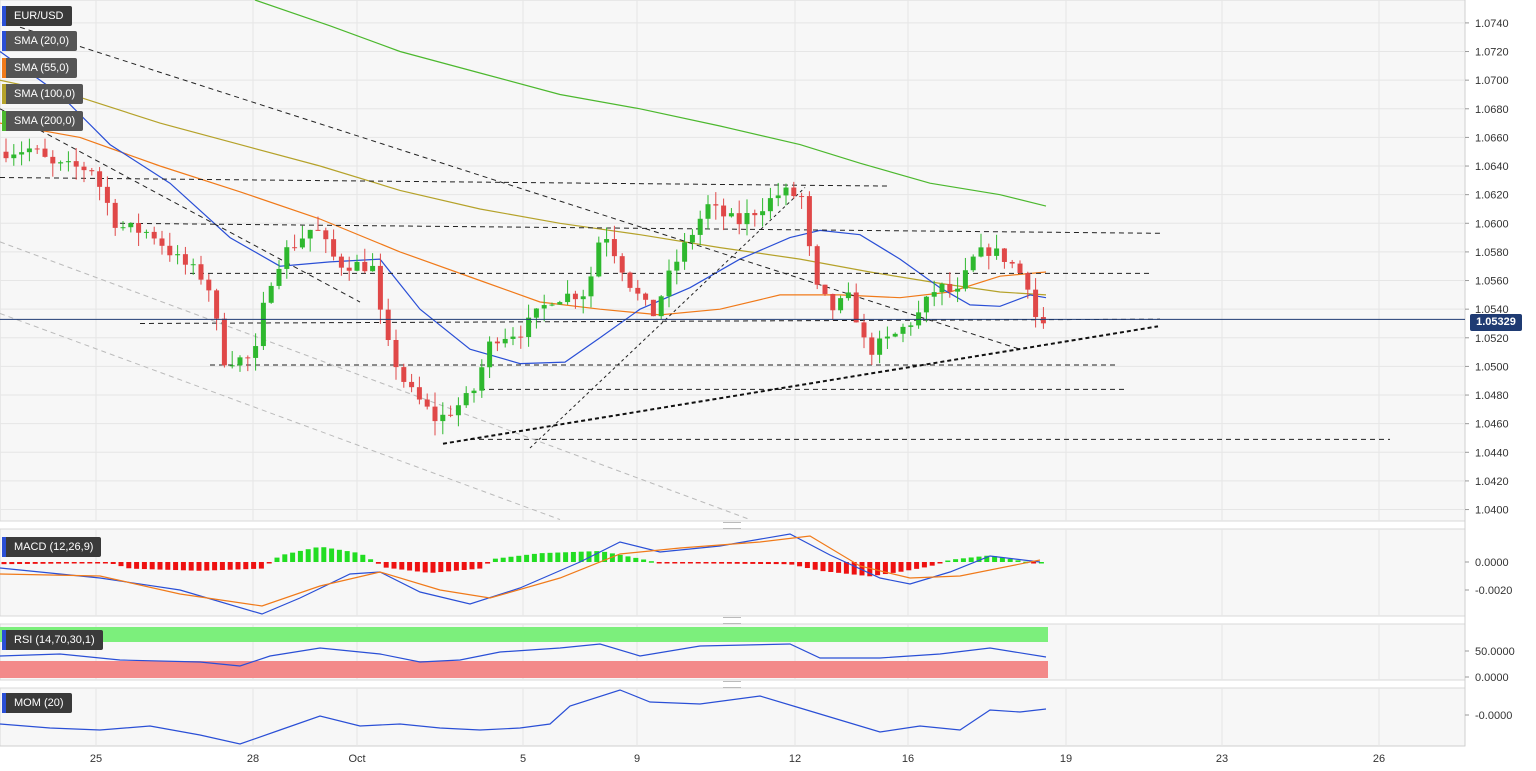  Describe the element at coordinates (37, 703) in the screenshot. I see `mom-label: MOM (20)` at that location.